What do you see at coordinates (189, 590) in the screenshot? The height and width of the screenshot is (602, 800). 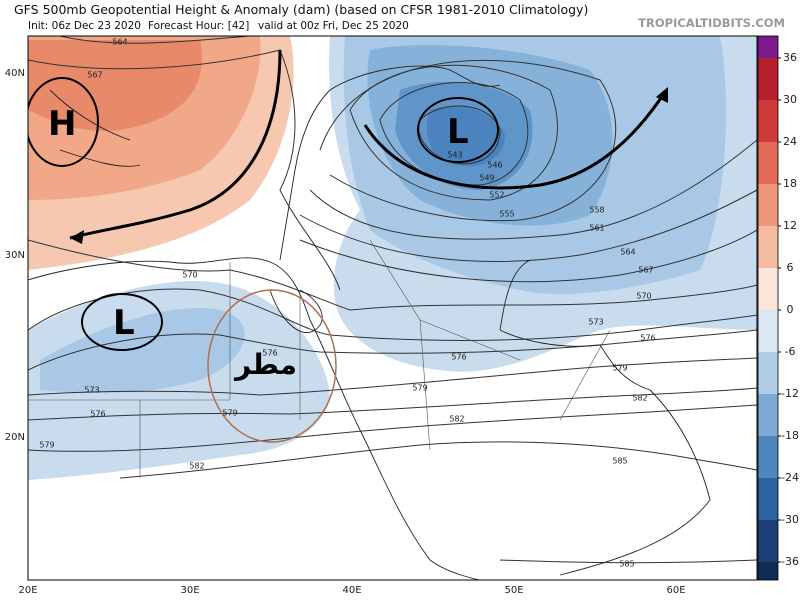 I see `lon-label: 30E` at bounding box center [189, 590].